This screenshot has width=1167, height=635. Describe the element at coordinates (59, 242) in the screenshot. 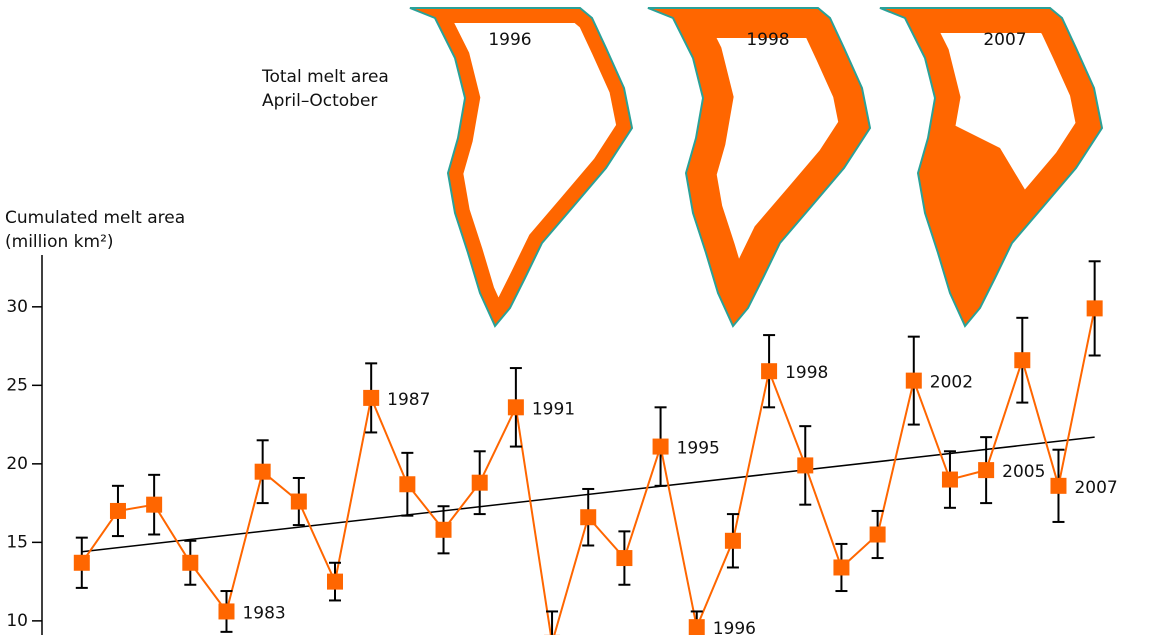

I see `y-axis-label: (million km²)` at that location.